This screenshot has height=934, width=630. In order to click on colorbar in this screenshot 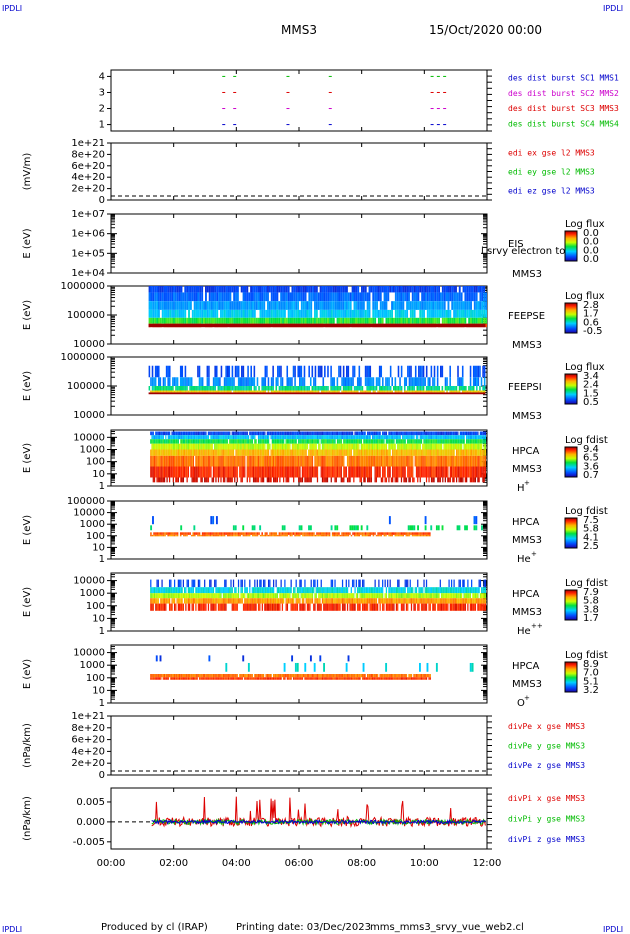, I will do `click(571, 389)`.